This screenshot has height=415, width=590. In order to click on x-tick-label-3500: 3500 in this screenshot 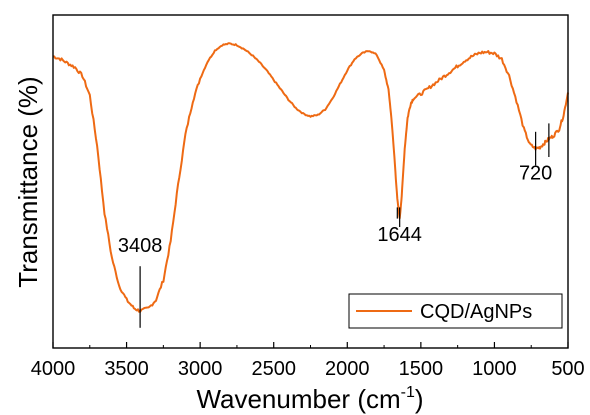, I will do `click(126, 369)`.